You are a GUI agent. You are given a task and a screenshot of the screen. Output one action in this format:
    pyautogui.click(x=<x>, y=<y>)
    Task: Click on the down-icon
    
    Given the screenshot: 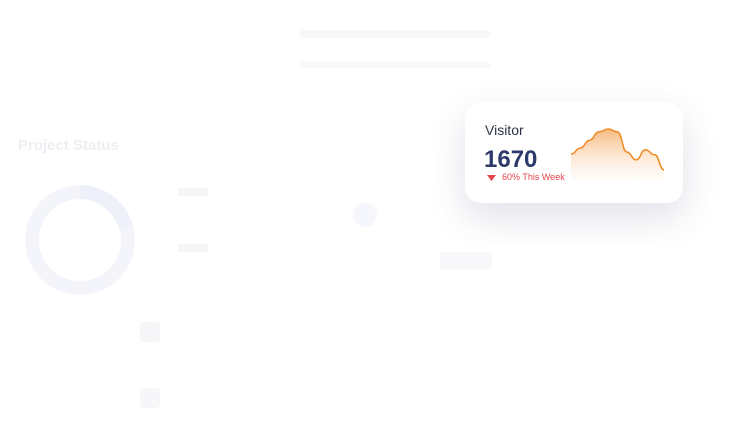 What is the action you would take?
    pyautogui.click(x=491, y=178)
    